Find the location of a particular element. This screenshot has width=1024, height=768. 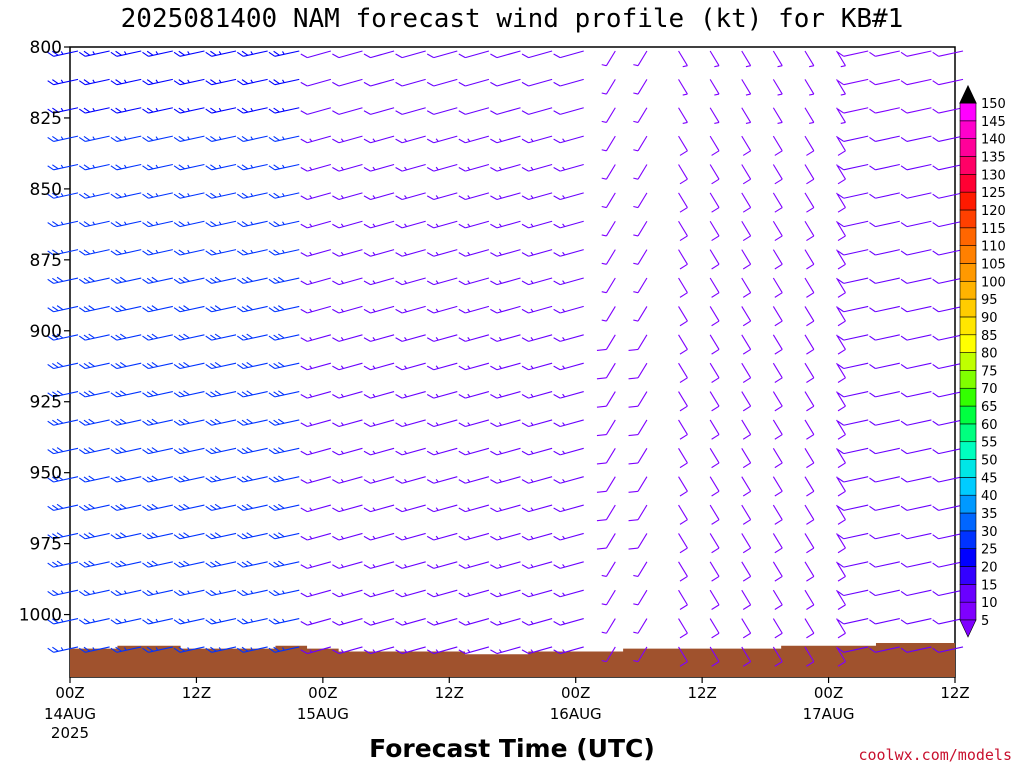

x-tick-time: 12Z is located at coordinates (196, 693).